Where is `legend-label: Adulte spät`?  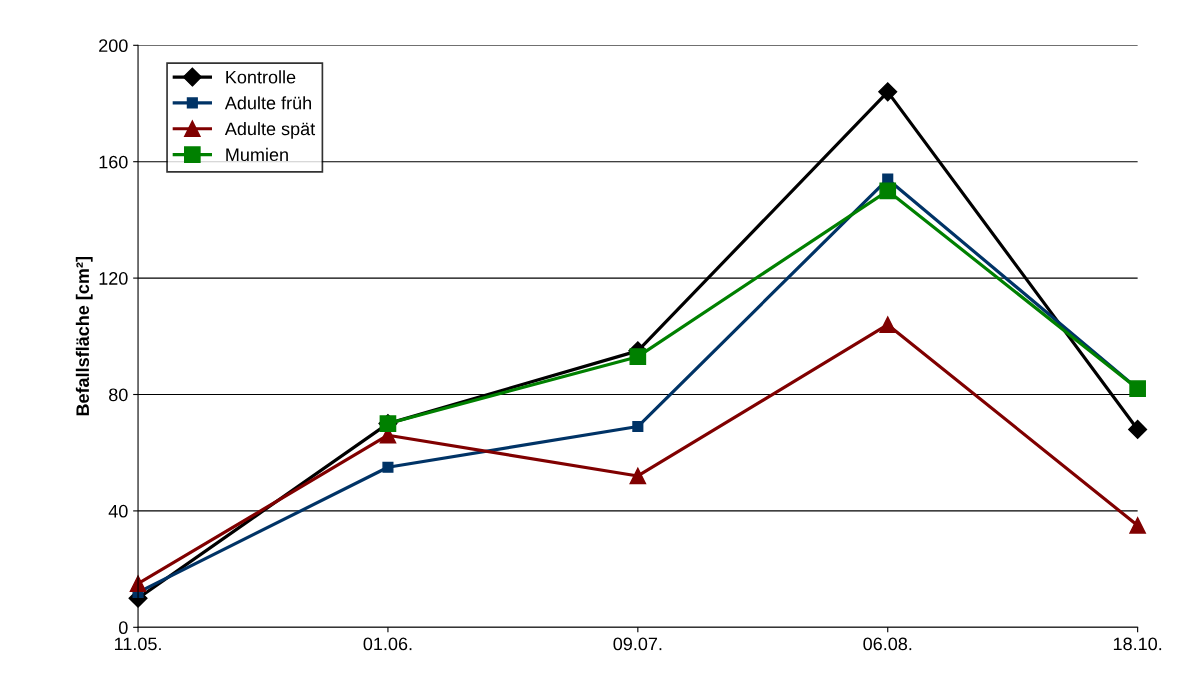 legend-label: Adulte spät is located at coordinates (270, 130).